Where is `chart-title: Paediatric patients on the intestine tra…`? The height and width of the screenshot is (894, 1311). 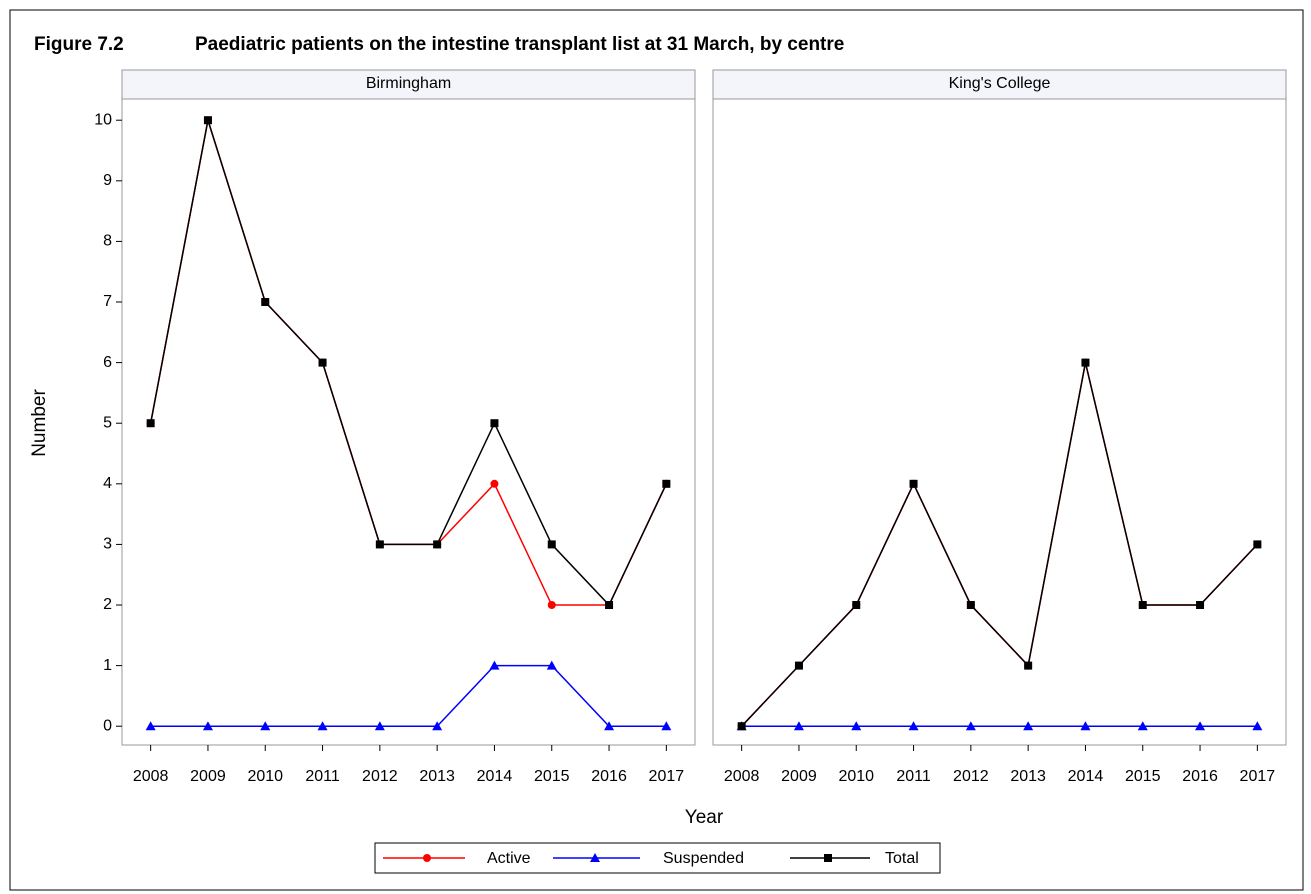 chart-title: Paediatric patients on the intestine tra… is located at coordinates (519, 44).